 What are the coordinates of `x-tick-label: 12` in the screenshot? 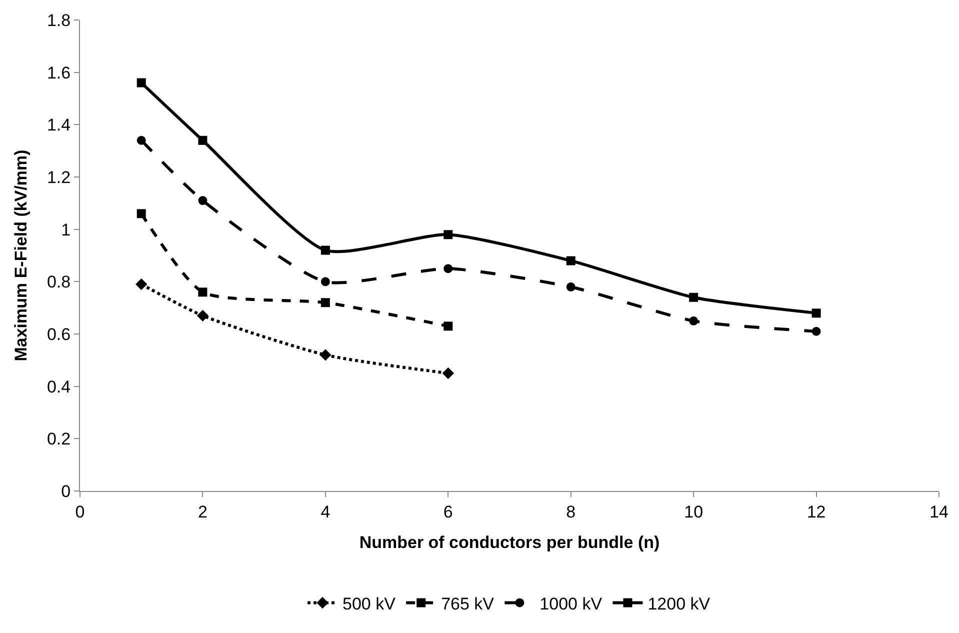 It's located at (816, 512).